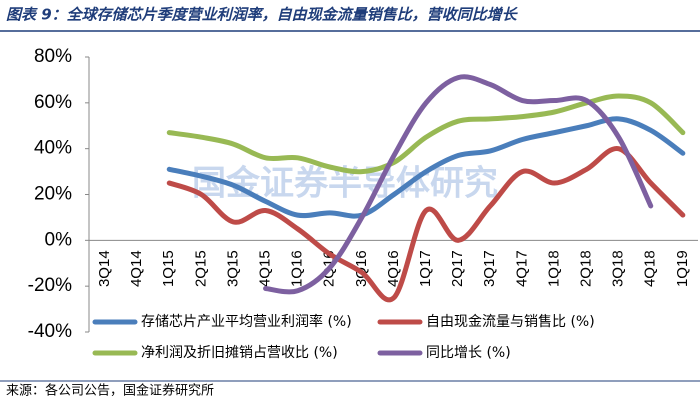 This screenshot has height=402, width=700. What do you see at coordinates (200, 268) in the screenshot?
I see `x-tick-label: 2Q15` at bounding box center [200, 268].